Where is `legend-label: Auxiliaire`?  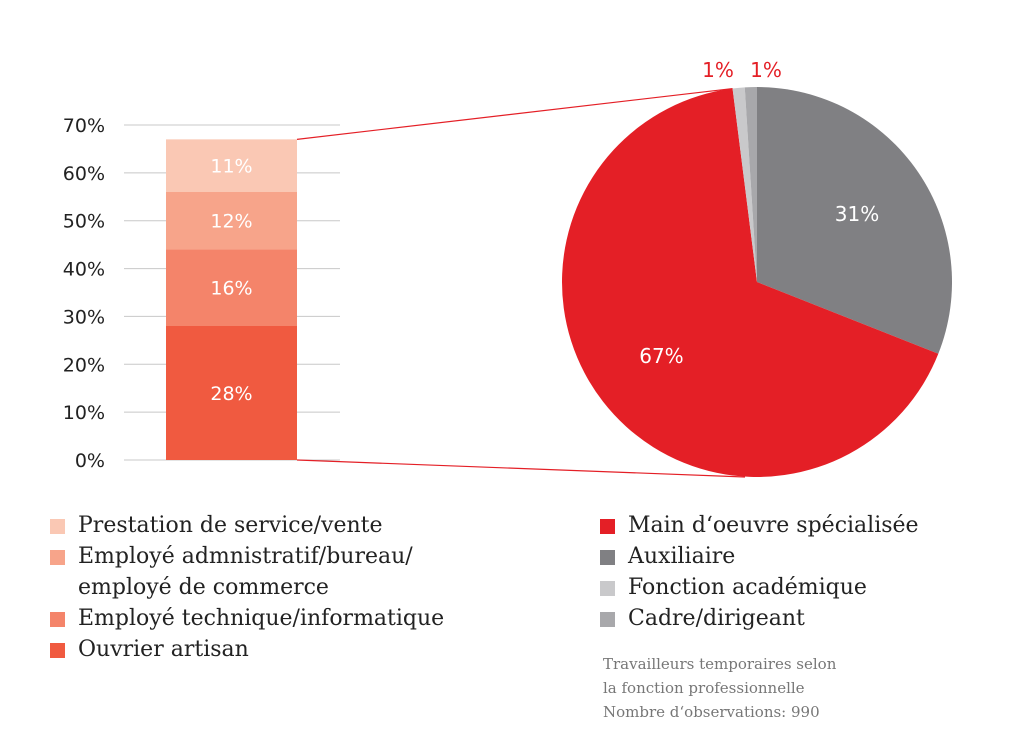 legend-label: Auxiliaire is located at coordinates (682, 556).